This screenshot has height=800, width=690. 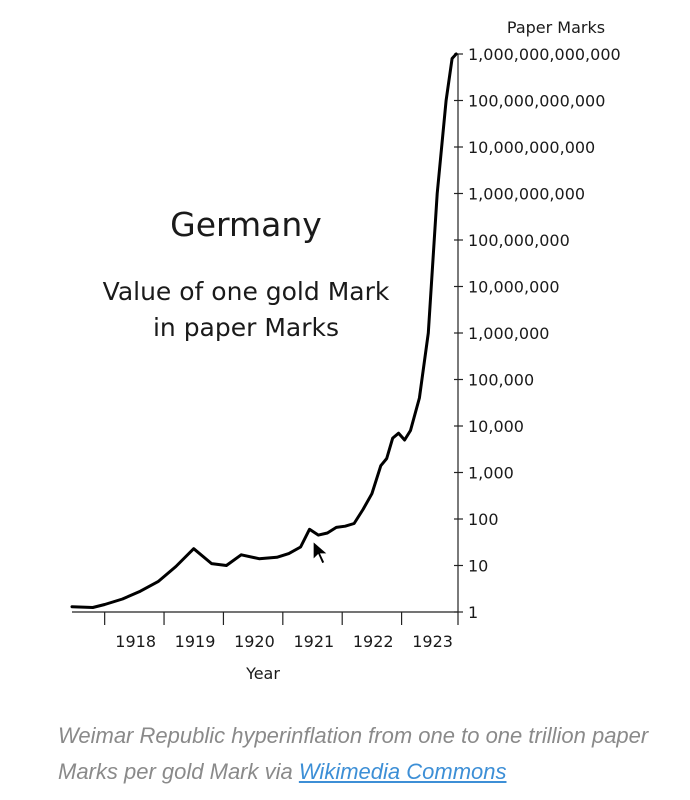 I want to click on chart-title: Germany, so click(x=246, y=224).